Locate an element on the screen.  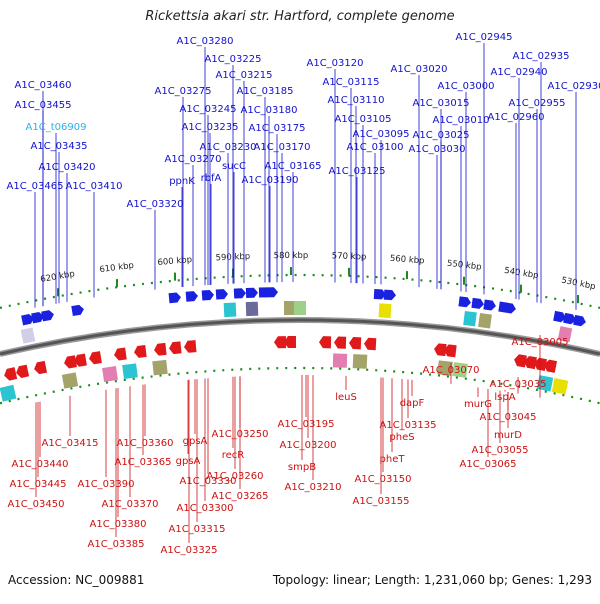
forward-gene-label: A1C_03320 is located at coordinates (155, 204).